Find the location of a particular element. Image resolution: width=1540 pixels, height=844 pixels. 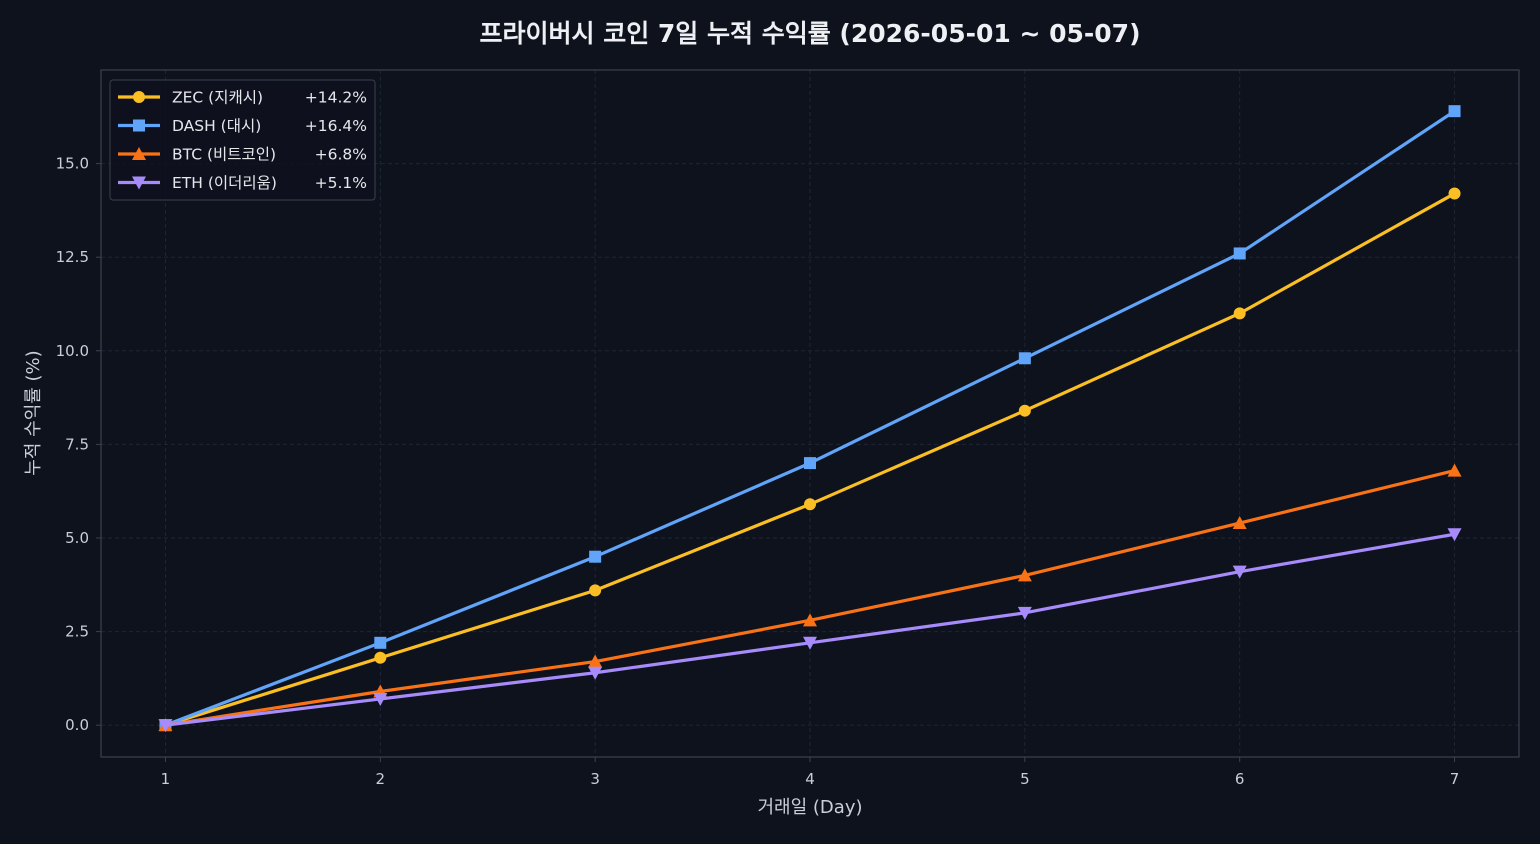

y-tick-label: 12.5 is located at coordinates (72, 257).